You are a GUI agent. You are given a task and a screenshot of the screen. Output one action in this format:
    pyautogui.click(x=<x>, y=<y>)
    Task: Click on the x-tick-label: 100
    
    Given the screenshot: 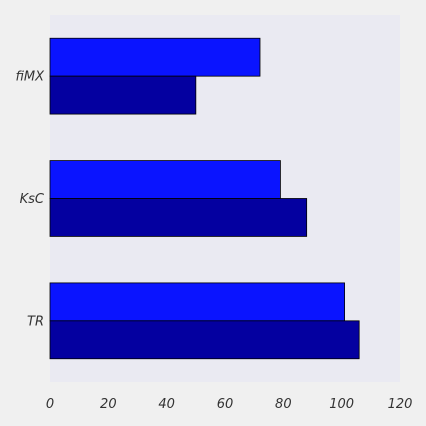 What is the action you would take?
    pyautogui.click(x=341, y=404)
    